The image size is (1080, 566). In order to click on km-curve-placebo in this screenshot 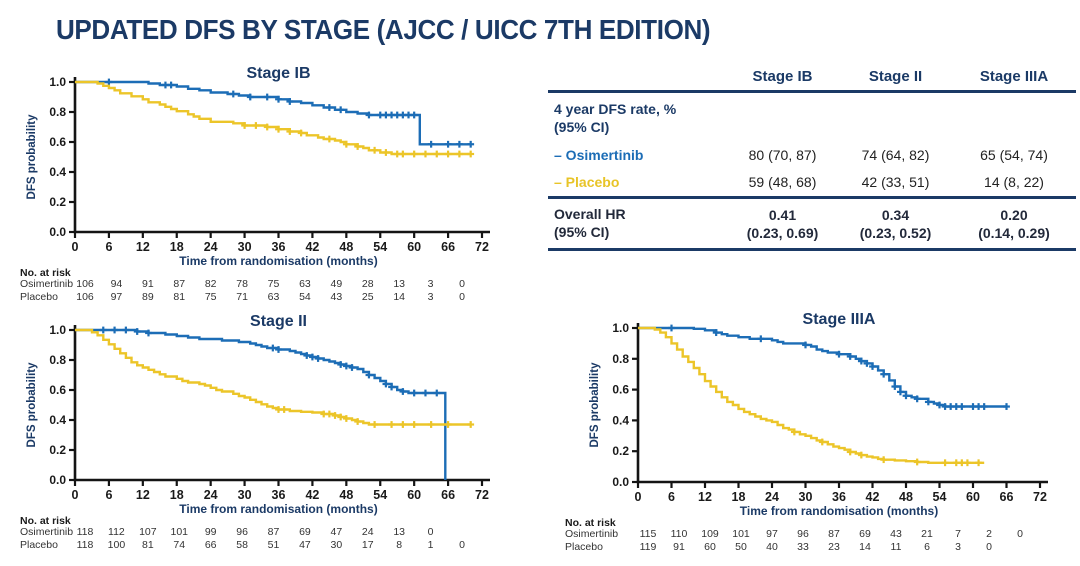, I will do `click(273, 377)`.